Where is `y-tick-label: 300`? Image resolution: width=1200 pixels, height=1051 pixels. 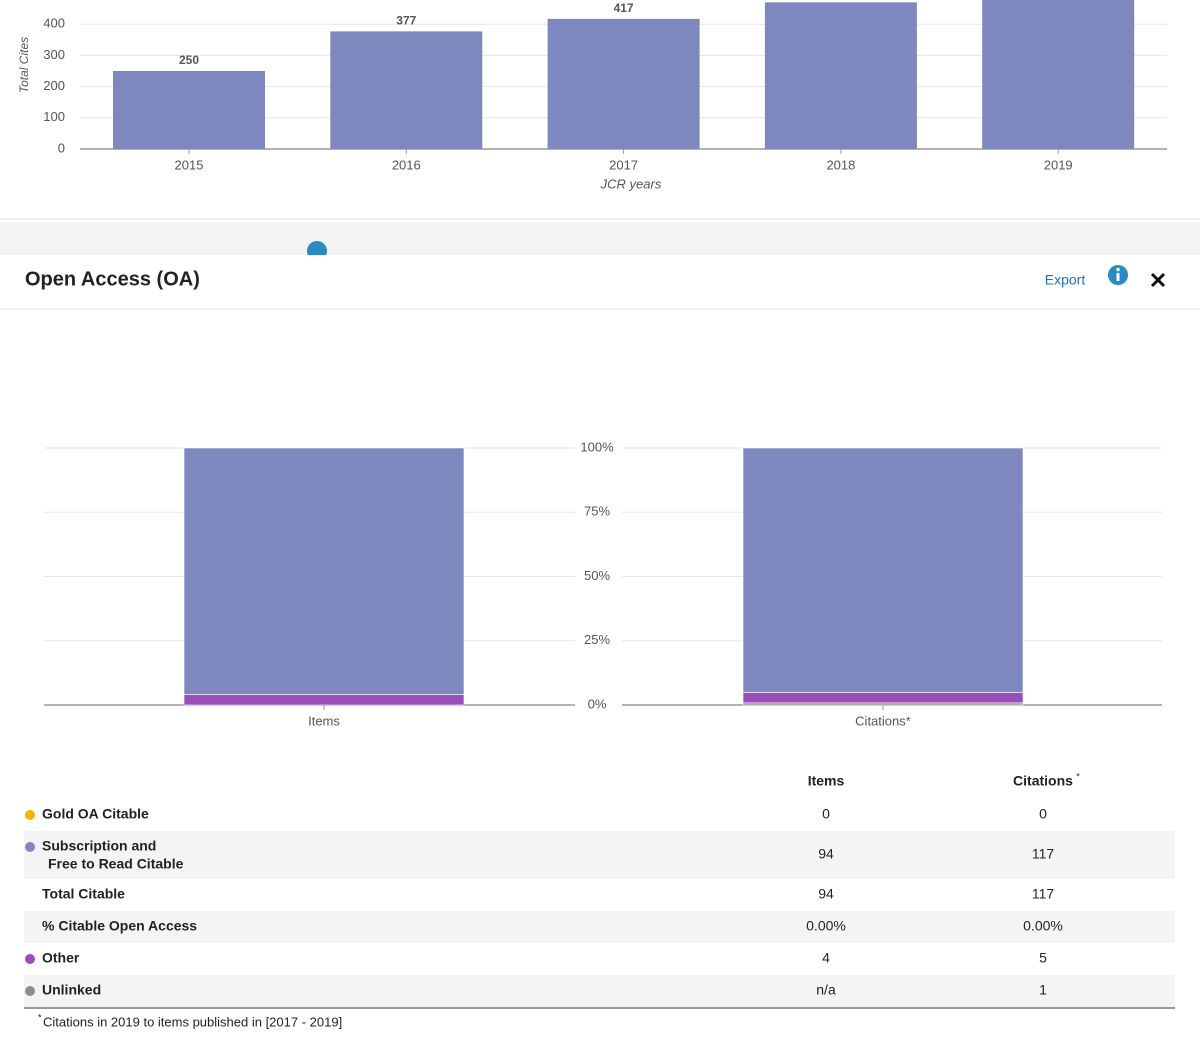 y-tick-label: 300 is located at coordinates (54, 54).